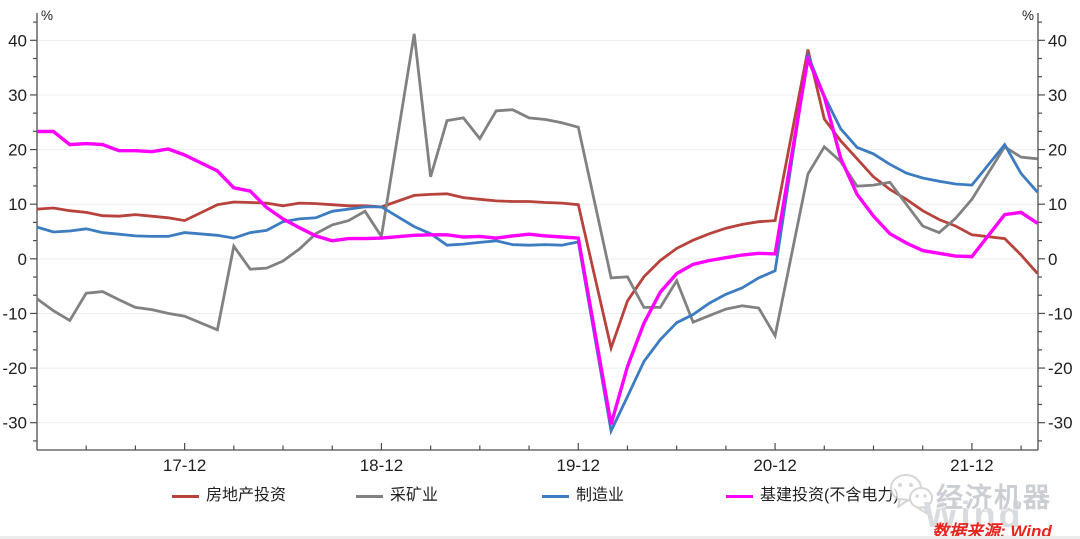 The width and height of the screenshot is (1080, 539). What do you see at coordinates (971, 465) in the screenshot?
I see `x-tick-label: 21-12` at bounding box center [971, 465].